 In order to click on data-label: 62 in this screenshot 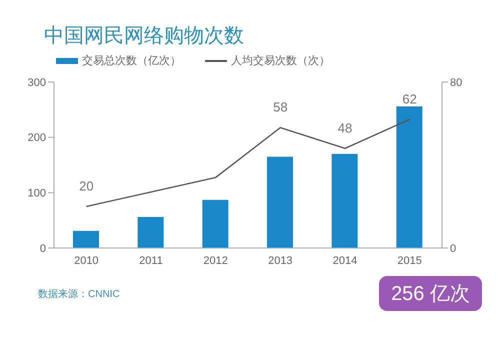, I will do `click(409, 98)`.